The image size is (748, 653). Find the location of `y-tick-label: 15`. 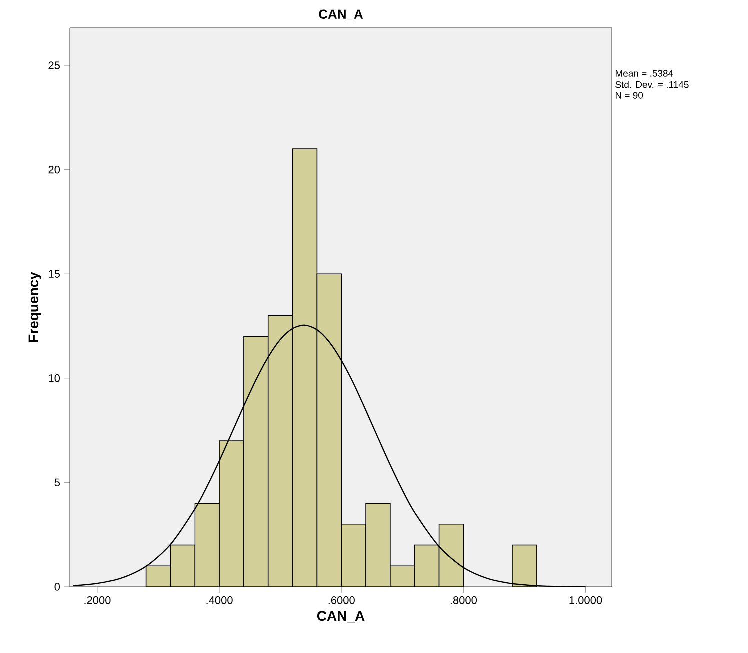

y-tick-label: 15 is located at coordinates (54, 274).